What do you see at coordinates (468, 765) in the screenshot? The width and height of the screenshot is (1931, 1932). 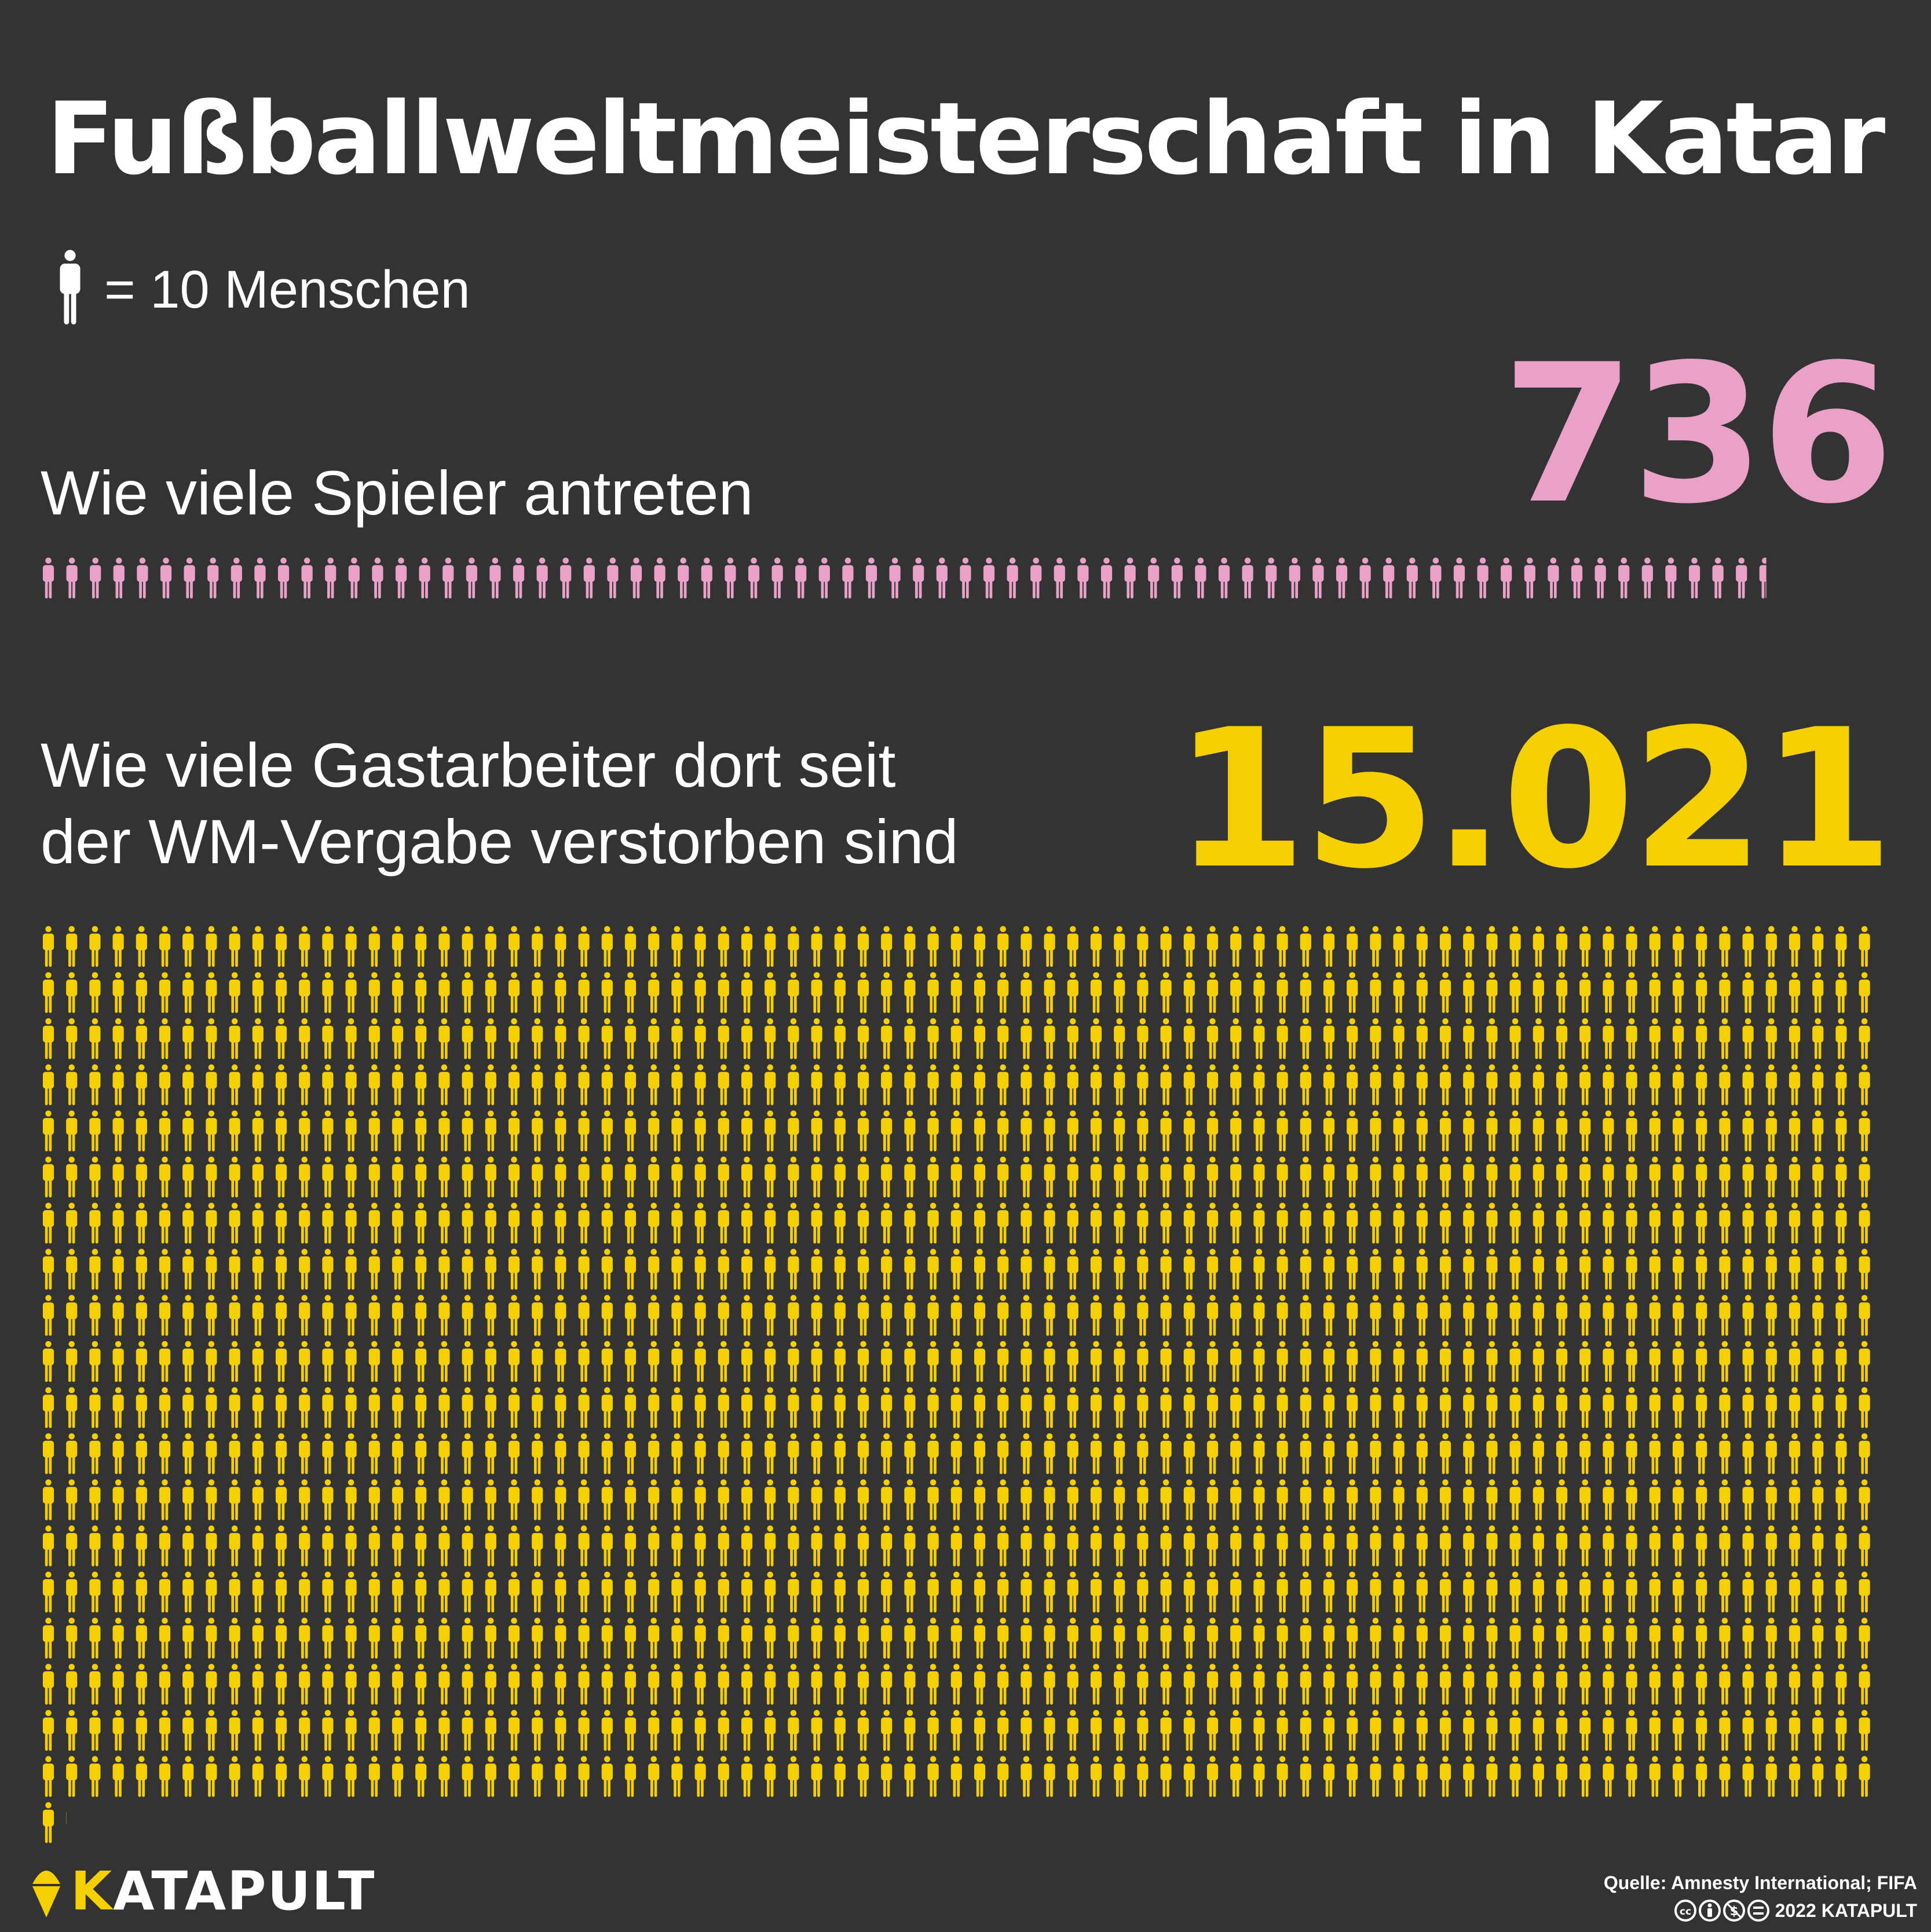 I see `workers-label-line-1: Wie viele Gastarbeiter dort seit` at bounding box center [468, 765].